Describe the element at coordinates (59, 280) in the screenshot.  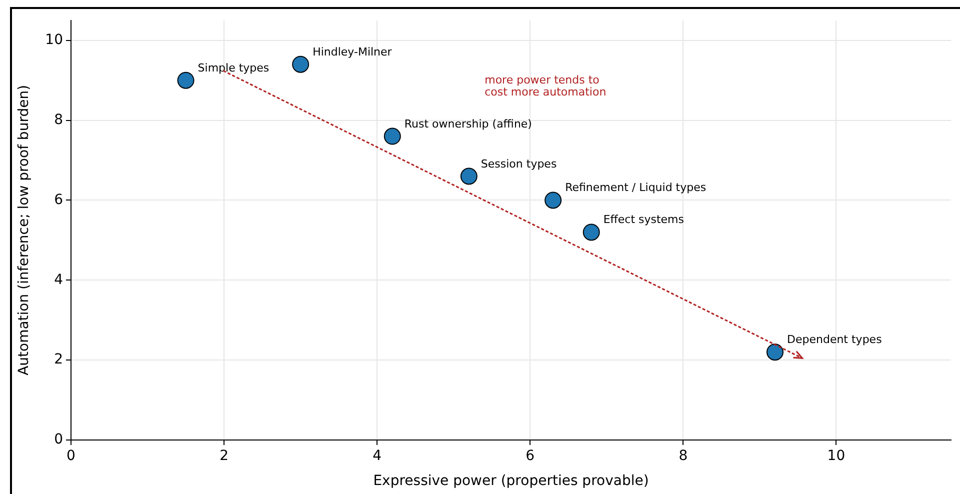
I see `y-tick-label: 4` at that location.